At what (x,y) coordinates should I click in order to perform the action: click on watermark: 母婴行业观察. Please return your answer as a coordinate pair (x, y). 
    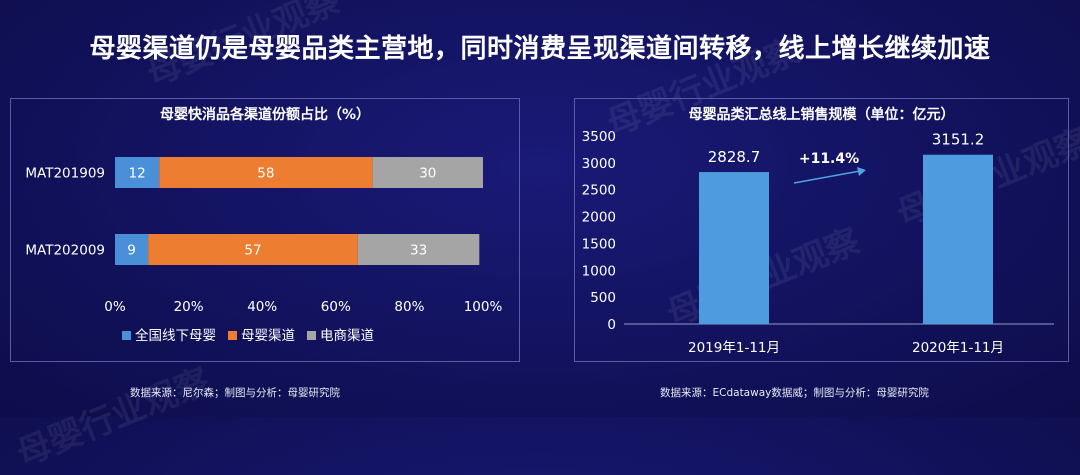
    Looking at the image, I should click on (113, 417).